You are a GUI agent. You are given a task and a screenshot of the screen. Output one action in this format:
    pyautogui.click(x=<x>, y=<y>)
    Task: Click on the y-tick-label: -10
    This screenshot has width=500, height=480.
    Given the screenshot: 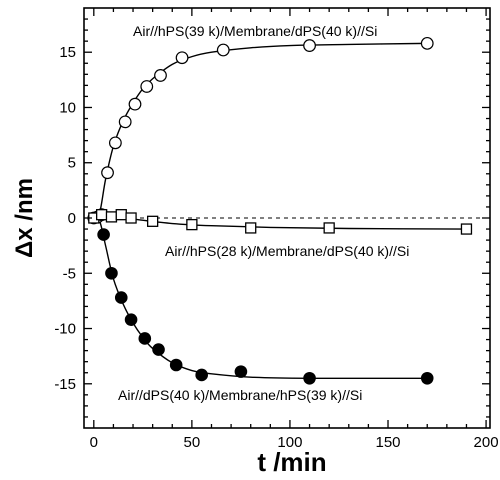 What is the action you would take?
    pyautogui.click(x=65, y=329)
    